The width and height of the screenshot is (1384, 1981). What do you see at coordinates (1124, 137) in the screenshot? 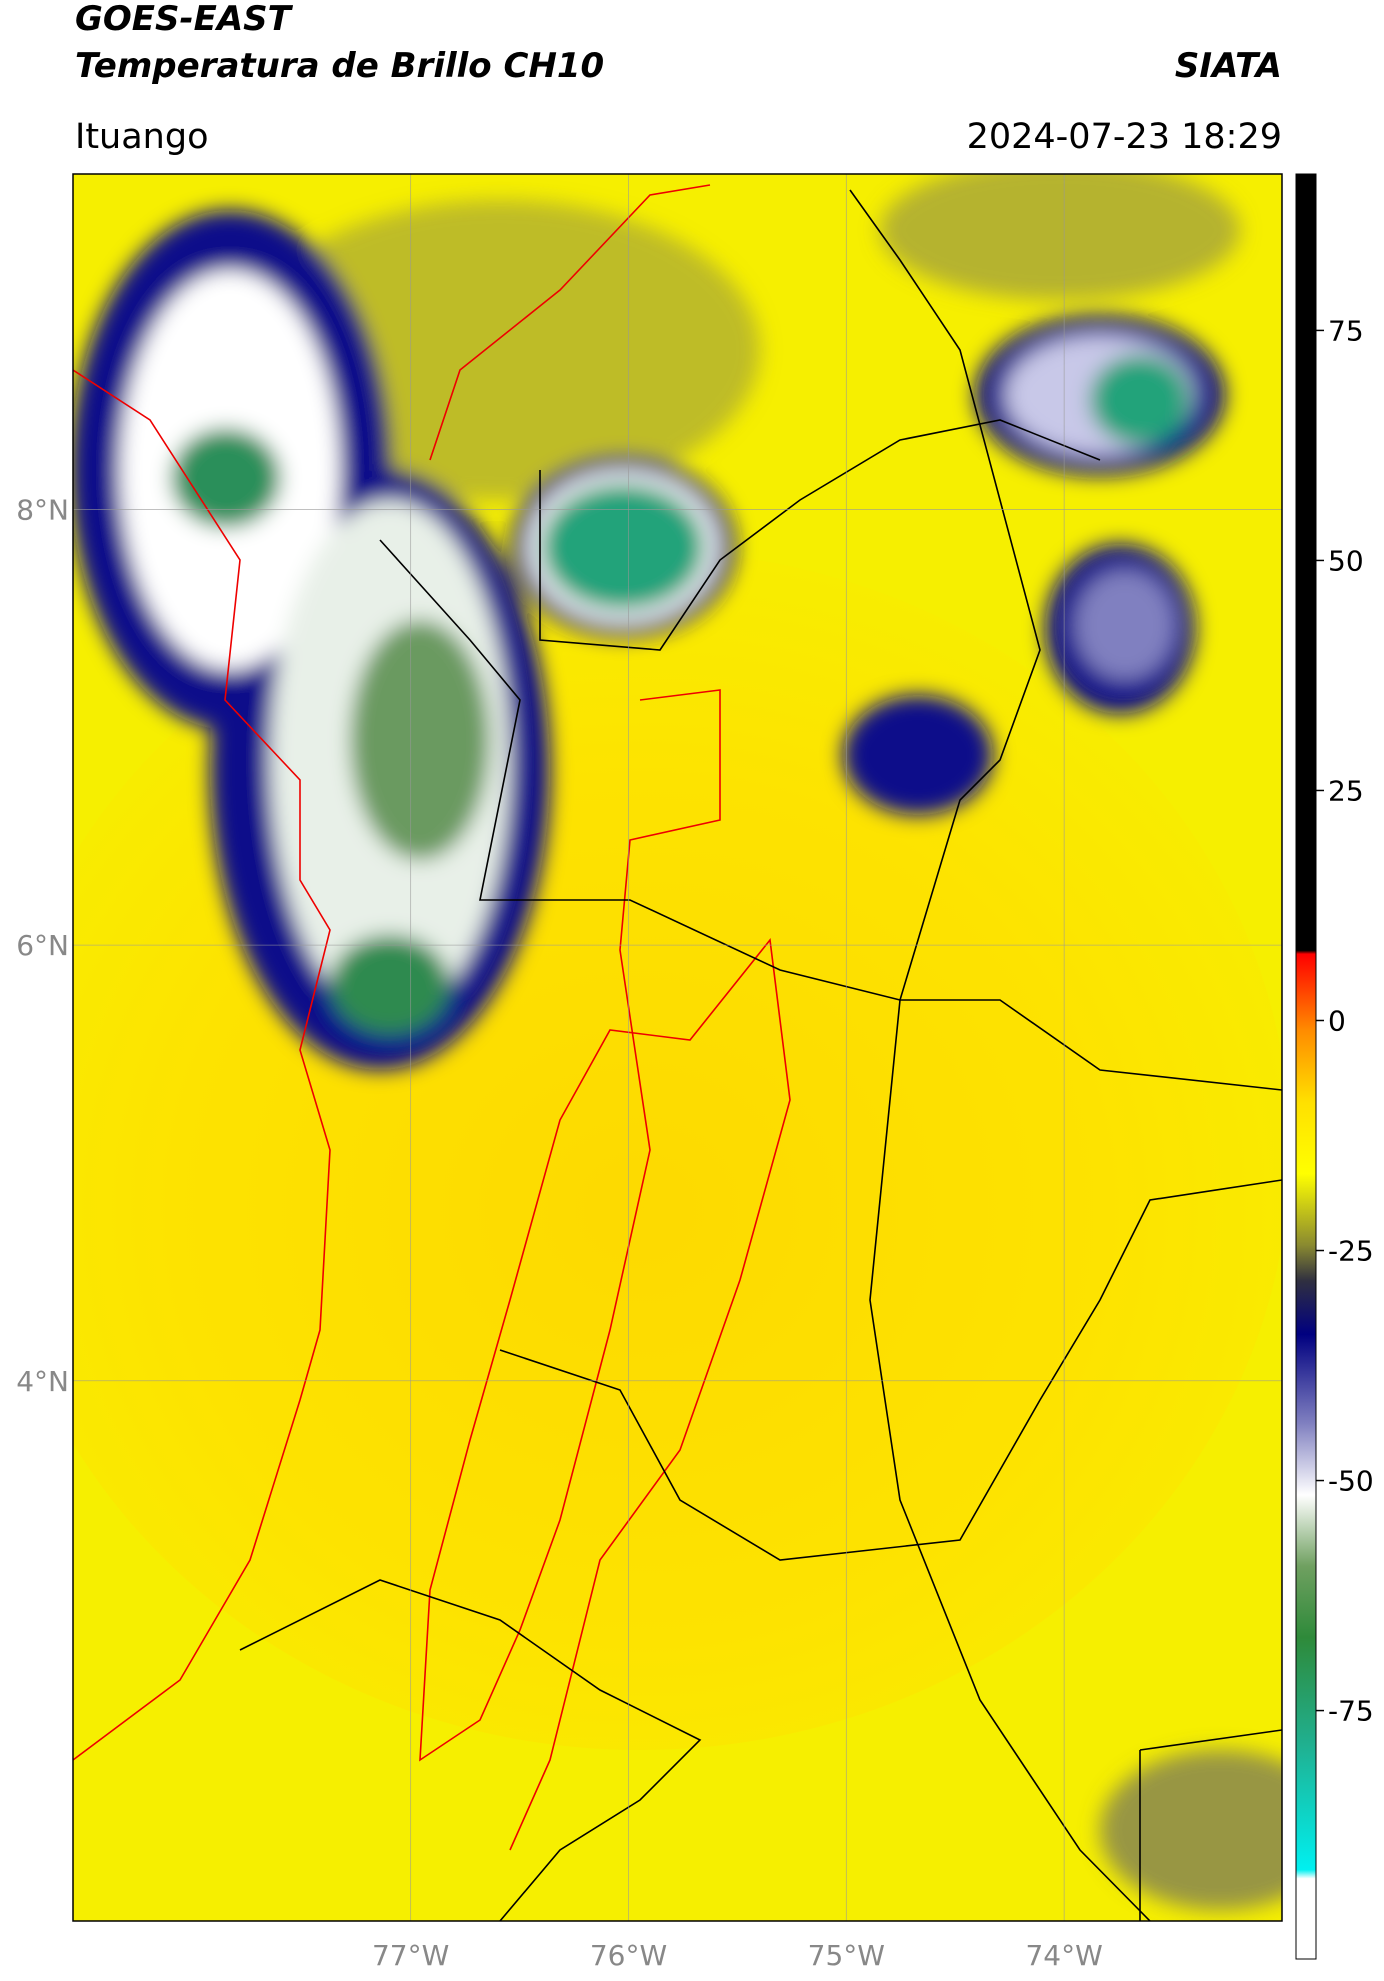
I see `datetime: 2024-07-23 18:29` at bounding box center [1124, 137].